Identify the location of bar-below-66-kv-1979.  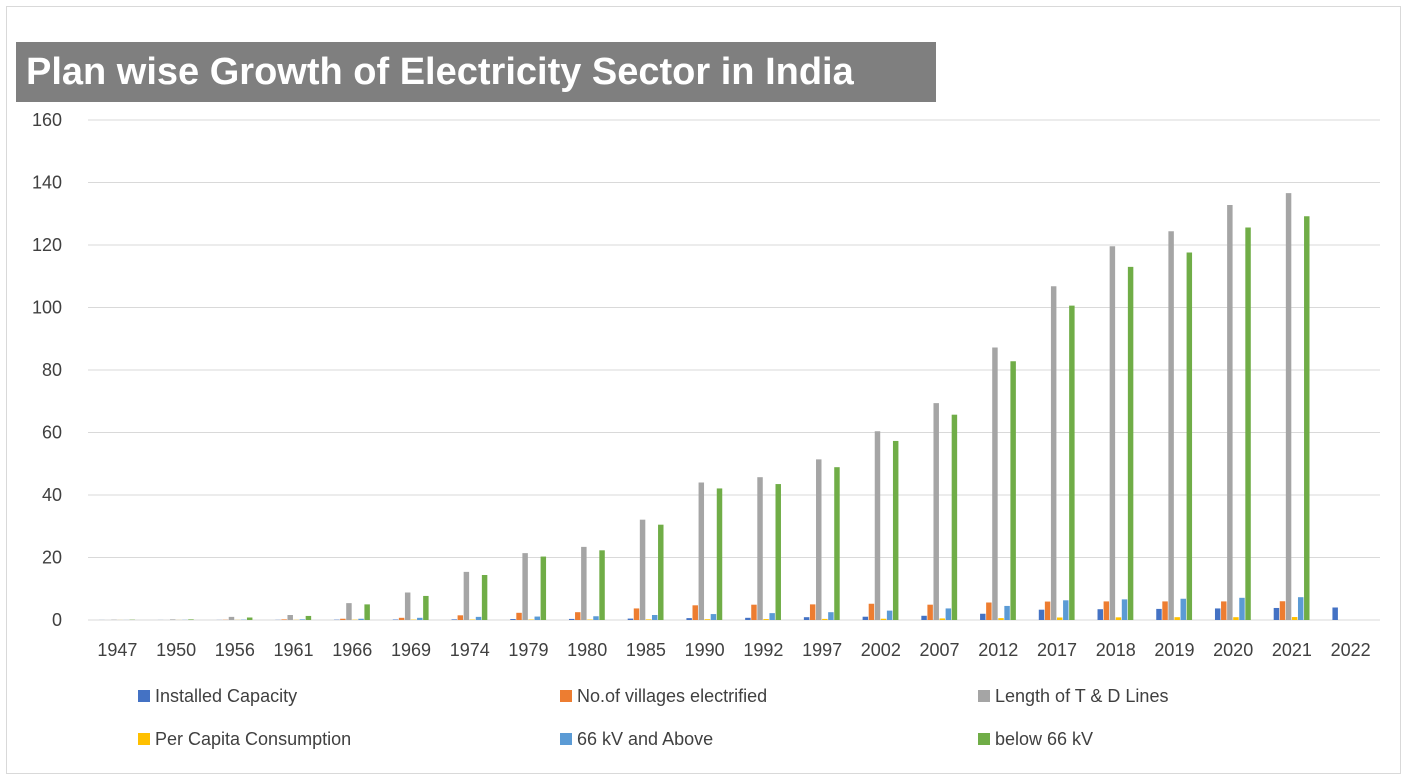
(543, 588).